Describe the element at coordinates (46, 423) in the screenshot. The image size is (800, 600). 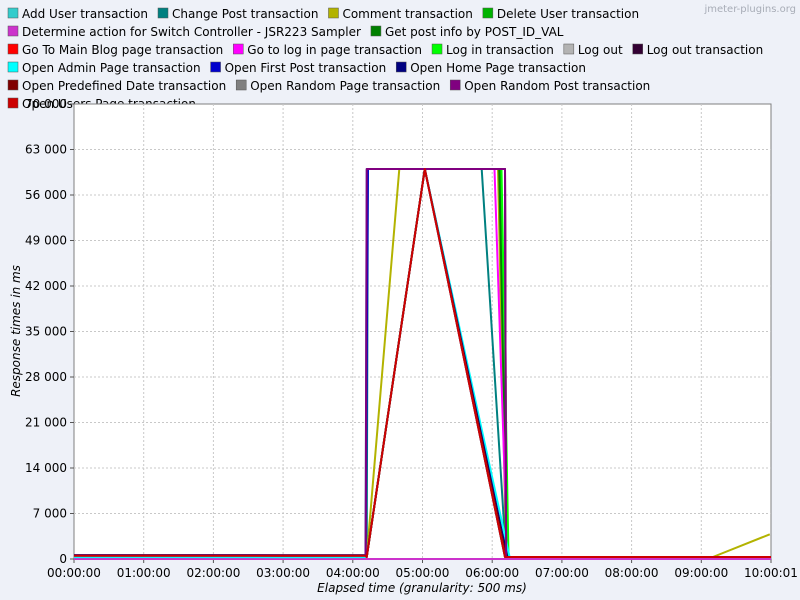
I see `y-tick-label: 21 000` at that location.